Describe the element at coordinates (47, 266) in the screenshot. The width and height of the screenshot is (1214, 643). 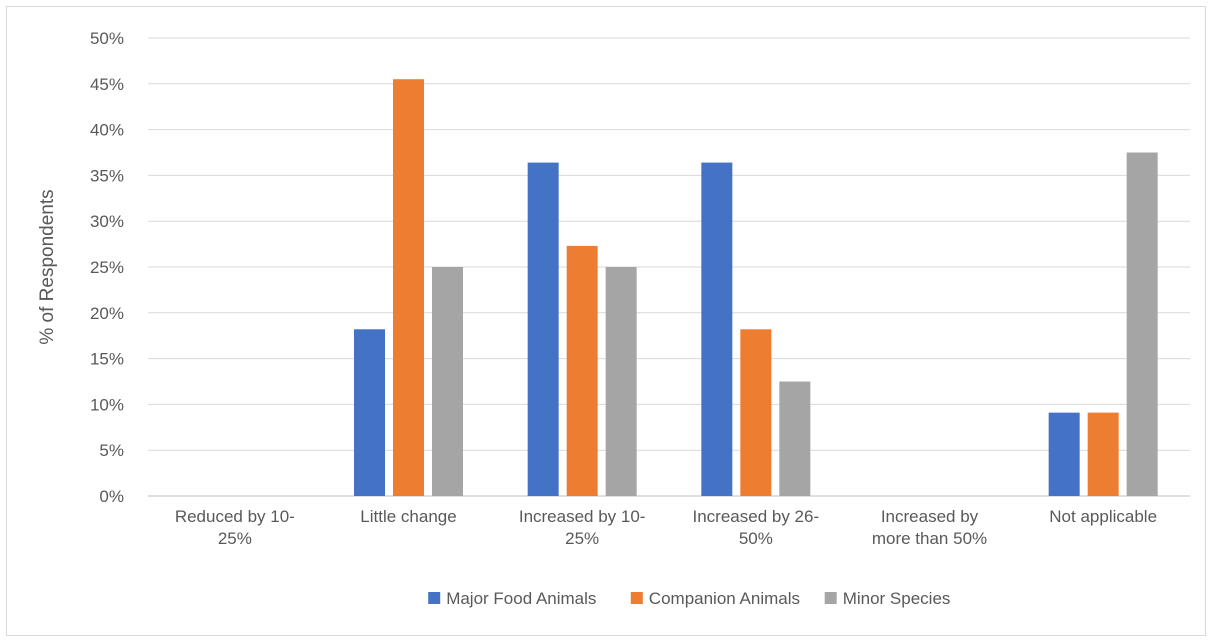
I see `y-axis-title: % of Respondents` at that location.